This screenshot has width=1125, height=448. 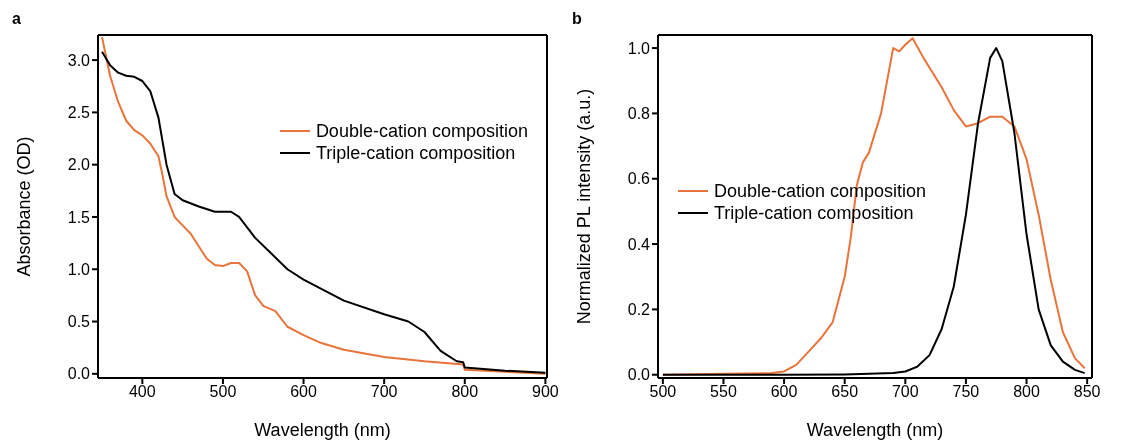 I want to click on legend-label: Double-cation composition, so click(x=421, y=131).